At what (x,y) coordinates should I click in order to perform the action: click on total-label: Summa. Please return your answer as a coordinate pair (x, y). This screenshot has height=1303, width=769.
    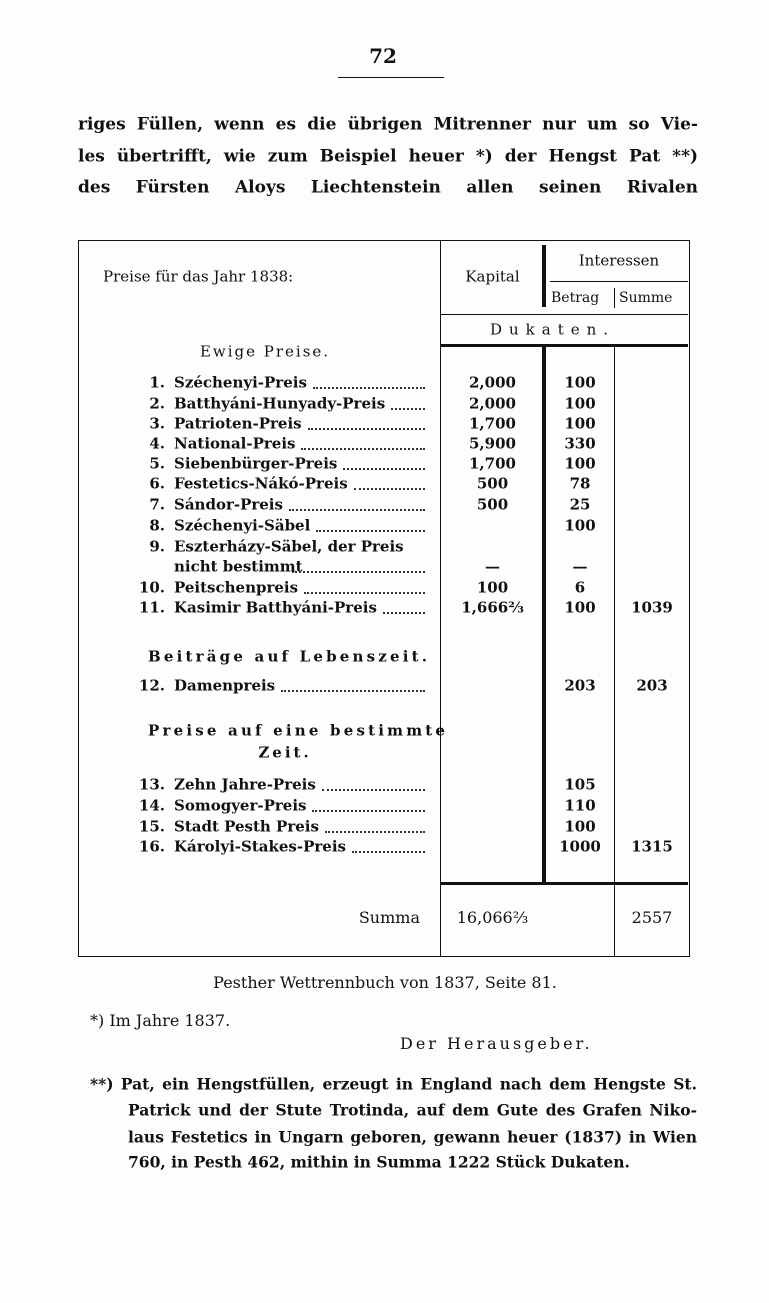
    Looking at the image, I should click on (389, 917).